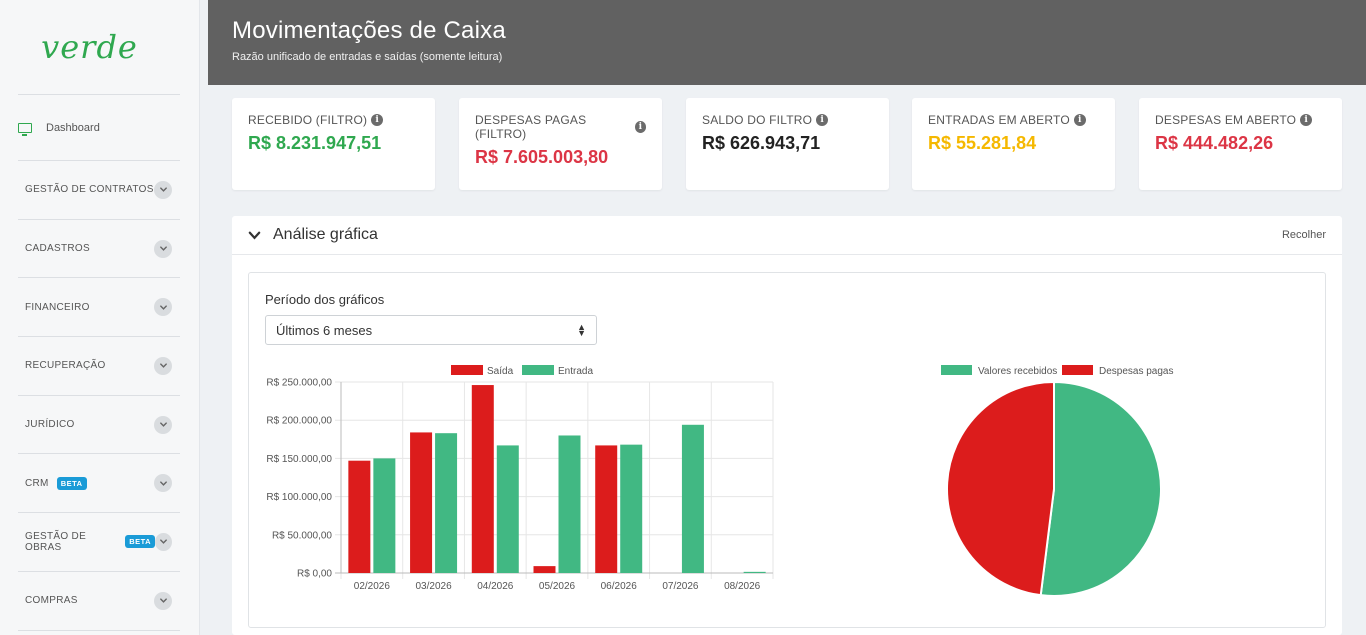 This screenshot has height=635, width=1366. Describe the element at coordinates (369, 30) in the screenshot. I see `page-title: Movimentações de Caixa` at that location.